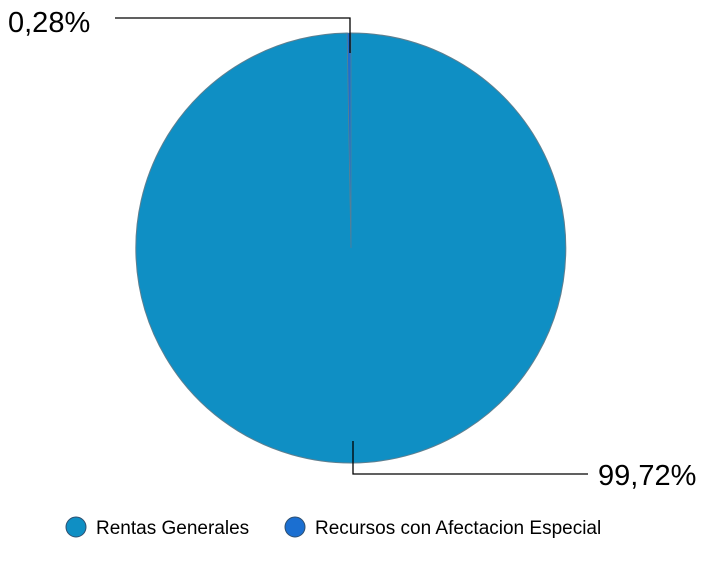  What do you see at coordinates (295, 527) in the screenshot?
I see `legend-swatch-recursos-con-afectacion-especial` at bounding box center [295, 527].